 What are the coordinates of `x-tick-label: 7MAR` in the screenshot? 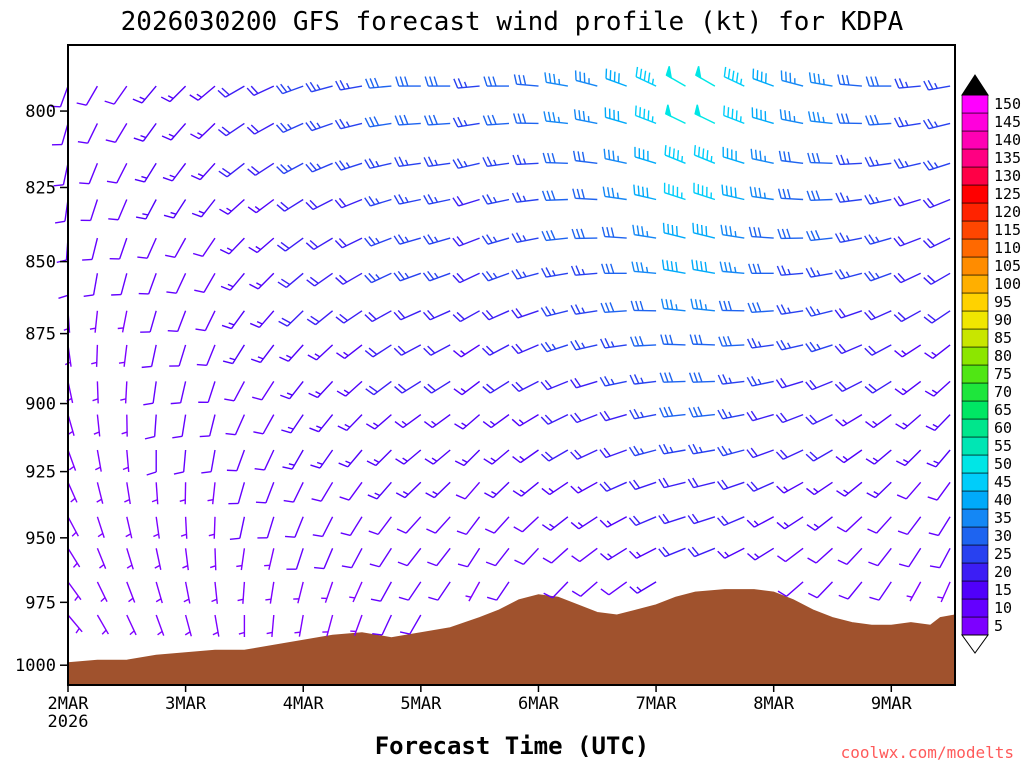 It's located at (657, 704).